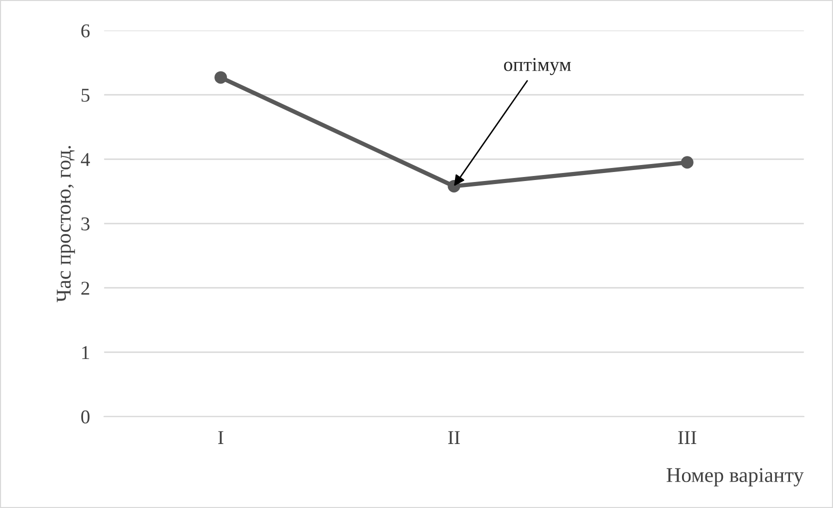 The image size is (833, 508). What do you see at coordinates (687, 437) in the screenshot?
I see `x-tick-label: III` at bounding box center [687, 437].